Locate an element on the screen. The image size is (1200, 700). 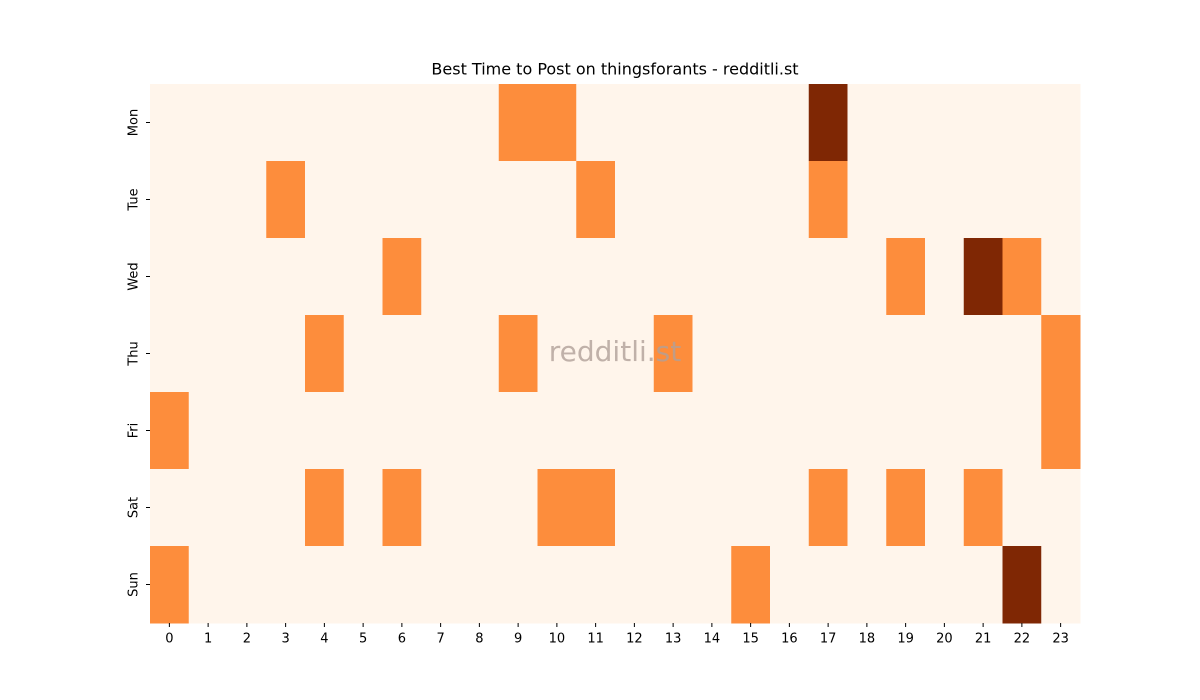
x-tick-label: 1 is located at coordinates (208, 639).